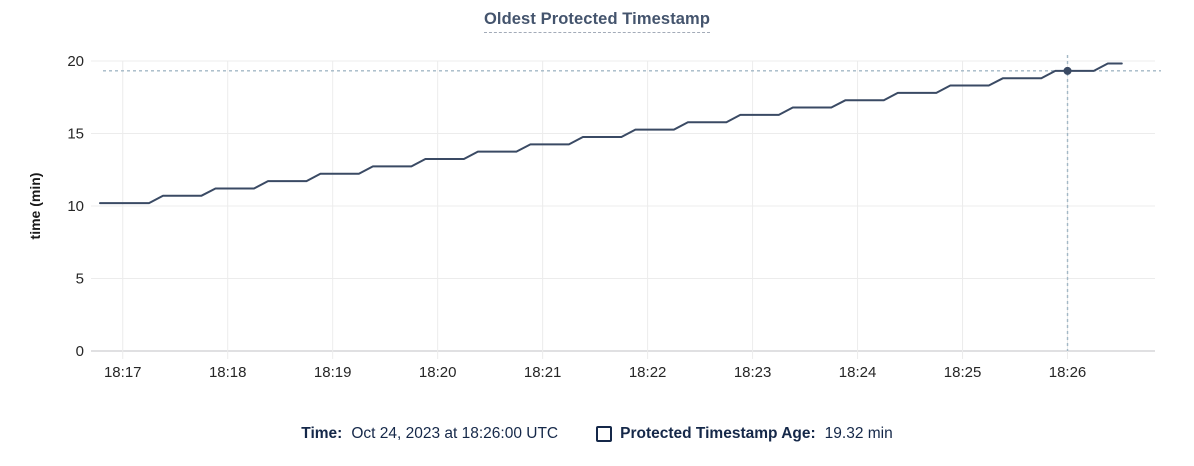 The image size is (1194, 466). I want to click on chart-title: Oldest Protected Timestamp, so click(597, 21).